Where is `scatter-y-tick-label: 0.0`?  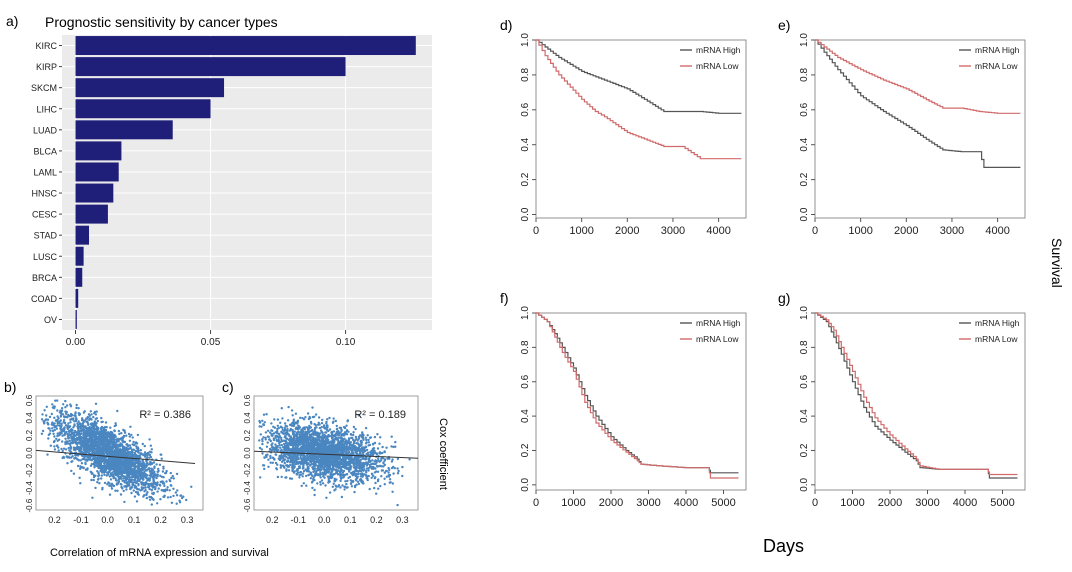 scatter-y-tick-label: 0.0 is located at coordinates (29, 453).